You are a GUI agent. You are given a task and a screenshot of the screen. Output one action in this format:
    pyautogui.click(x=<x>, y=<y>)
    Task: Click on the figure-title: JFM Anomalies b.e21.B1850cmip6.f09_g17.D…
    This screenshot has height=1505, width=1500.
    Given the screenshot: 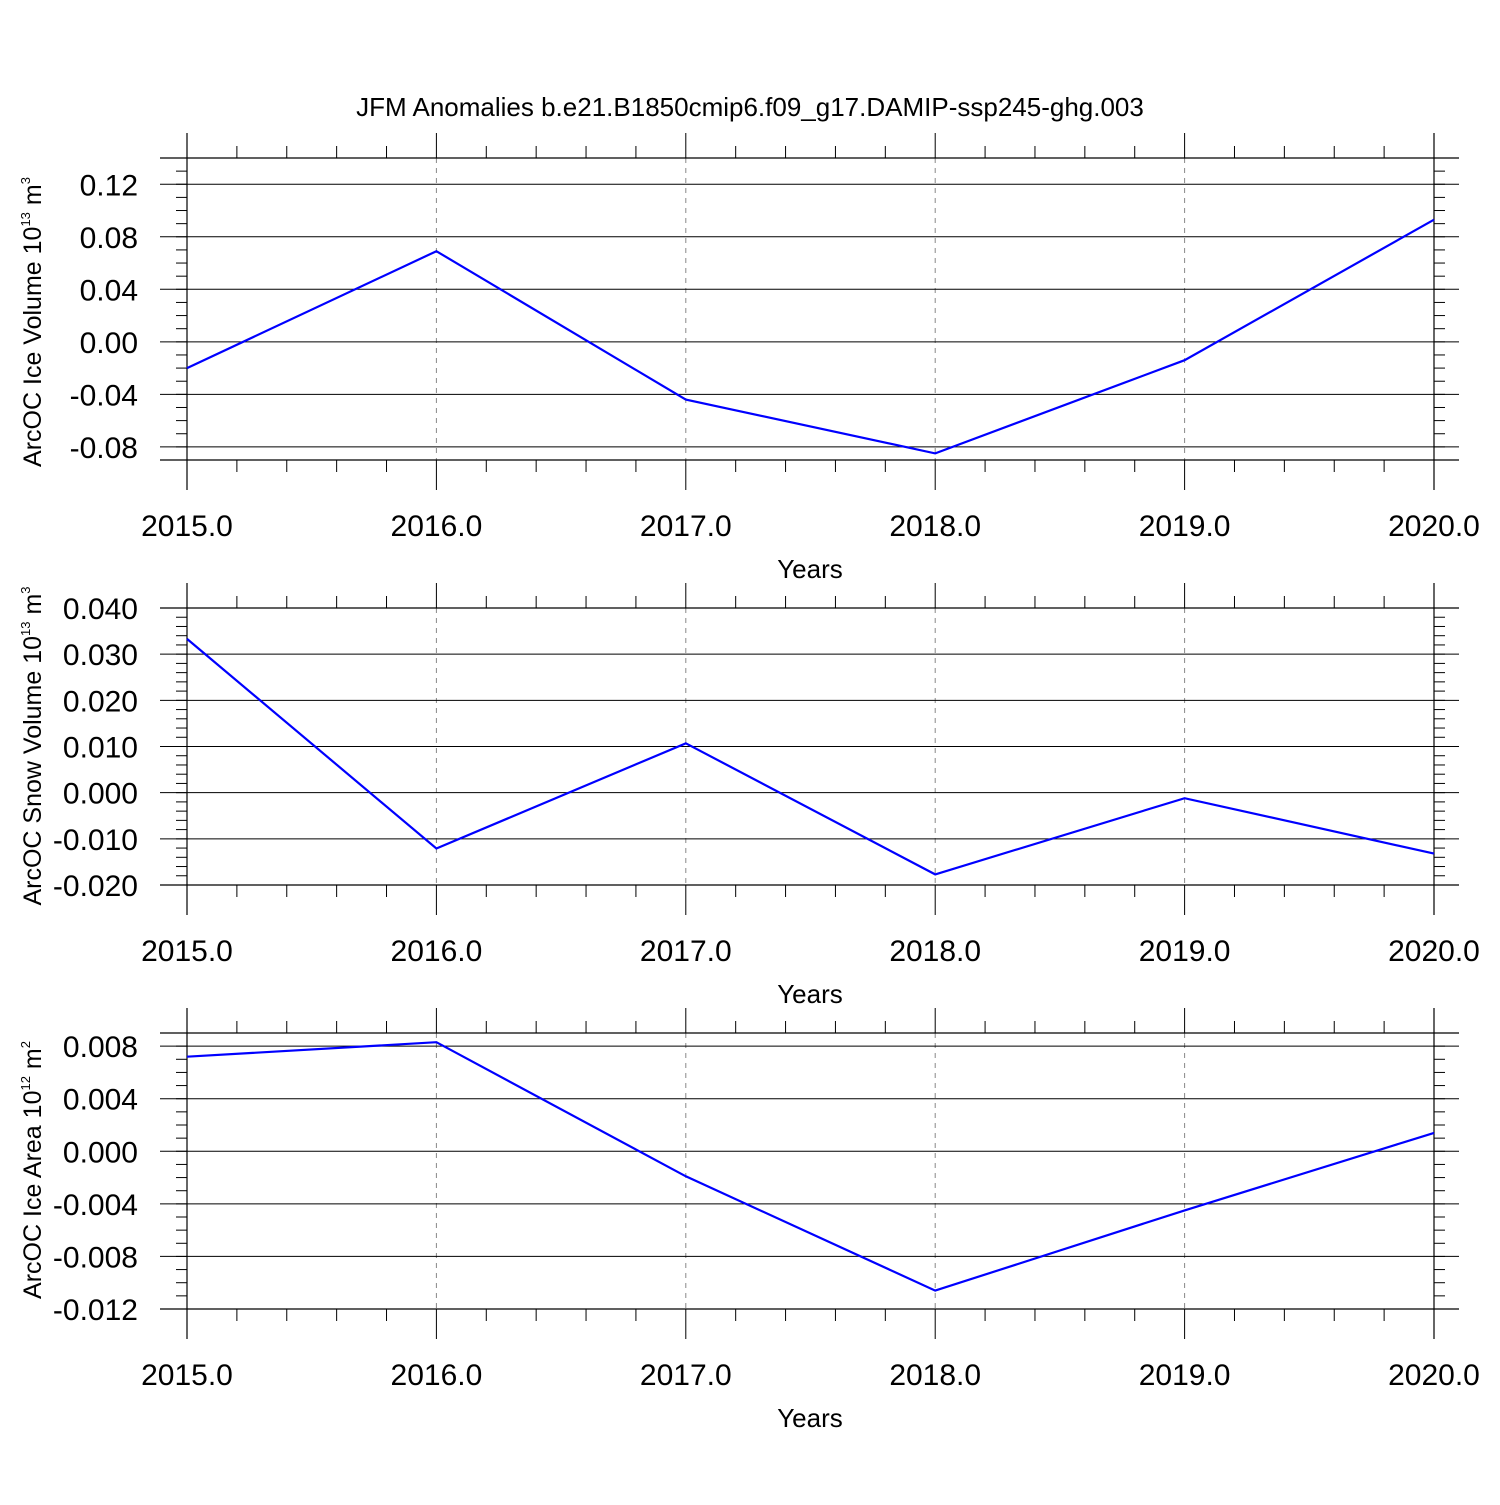 What is the action you would take?
    pyautogui.click(x=750, y=107)
    